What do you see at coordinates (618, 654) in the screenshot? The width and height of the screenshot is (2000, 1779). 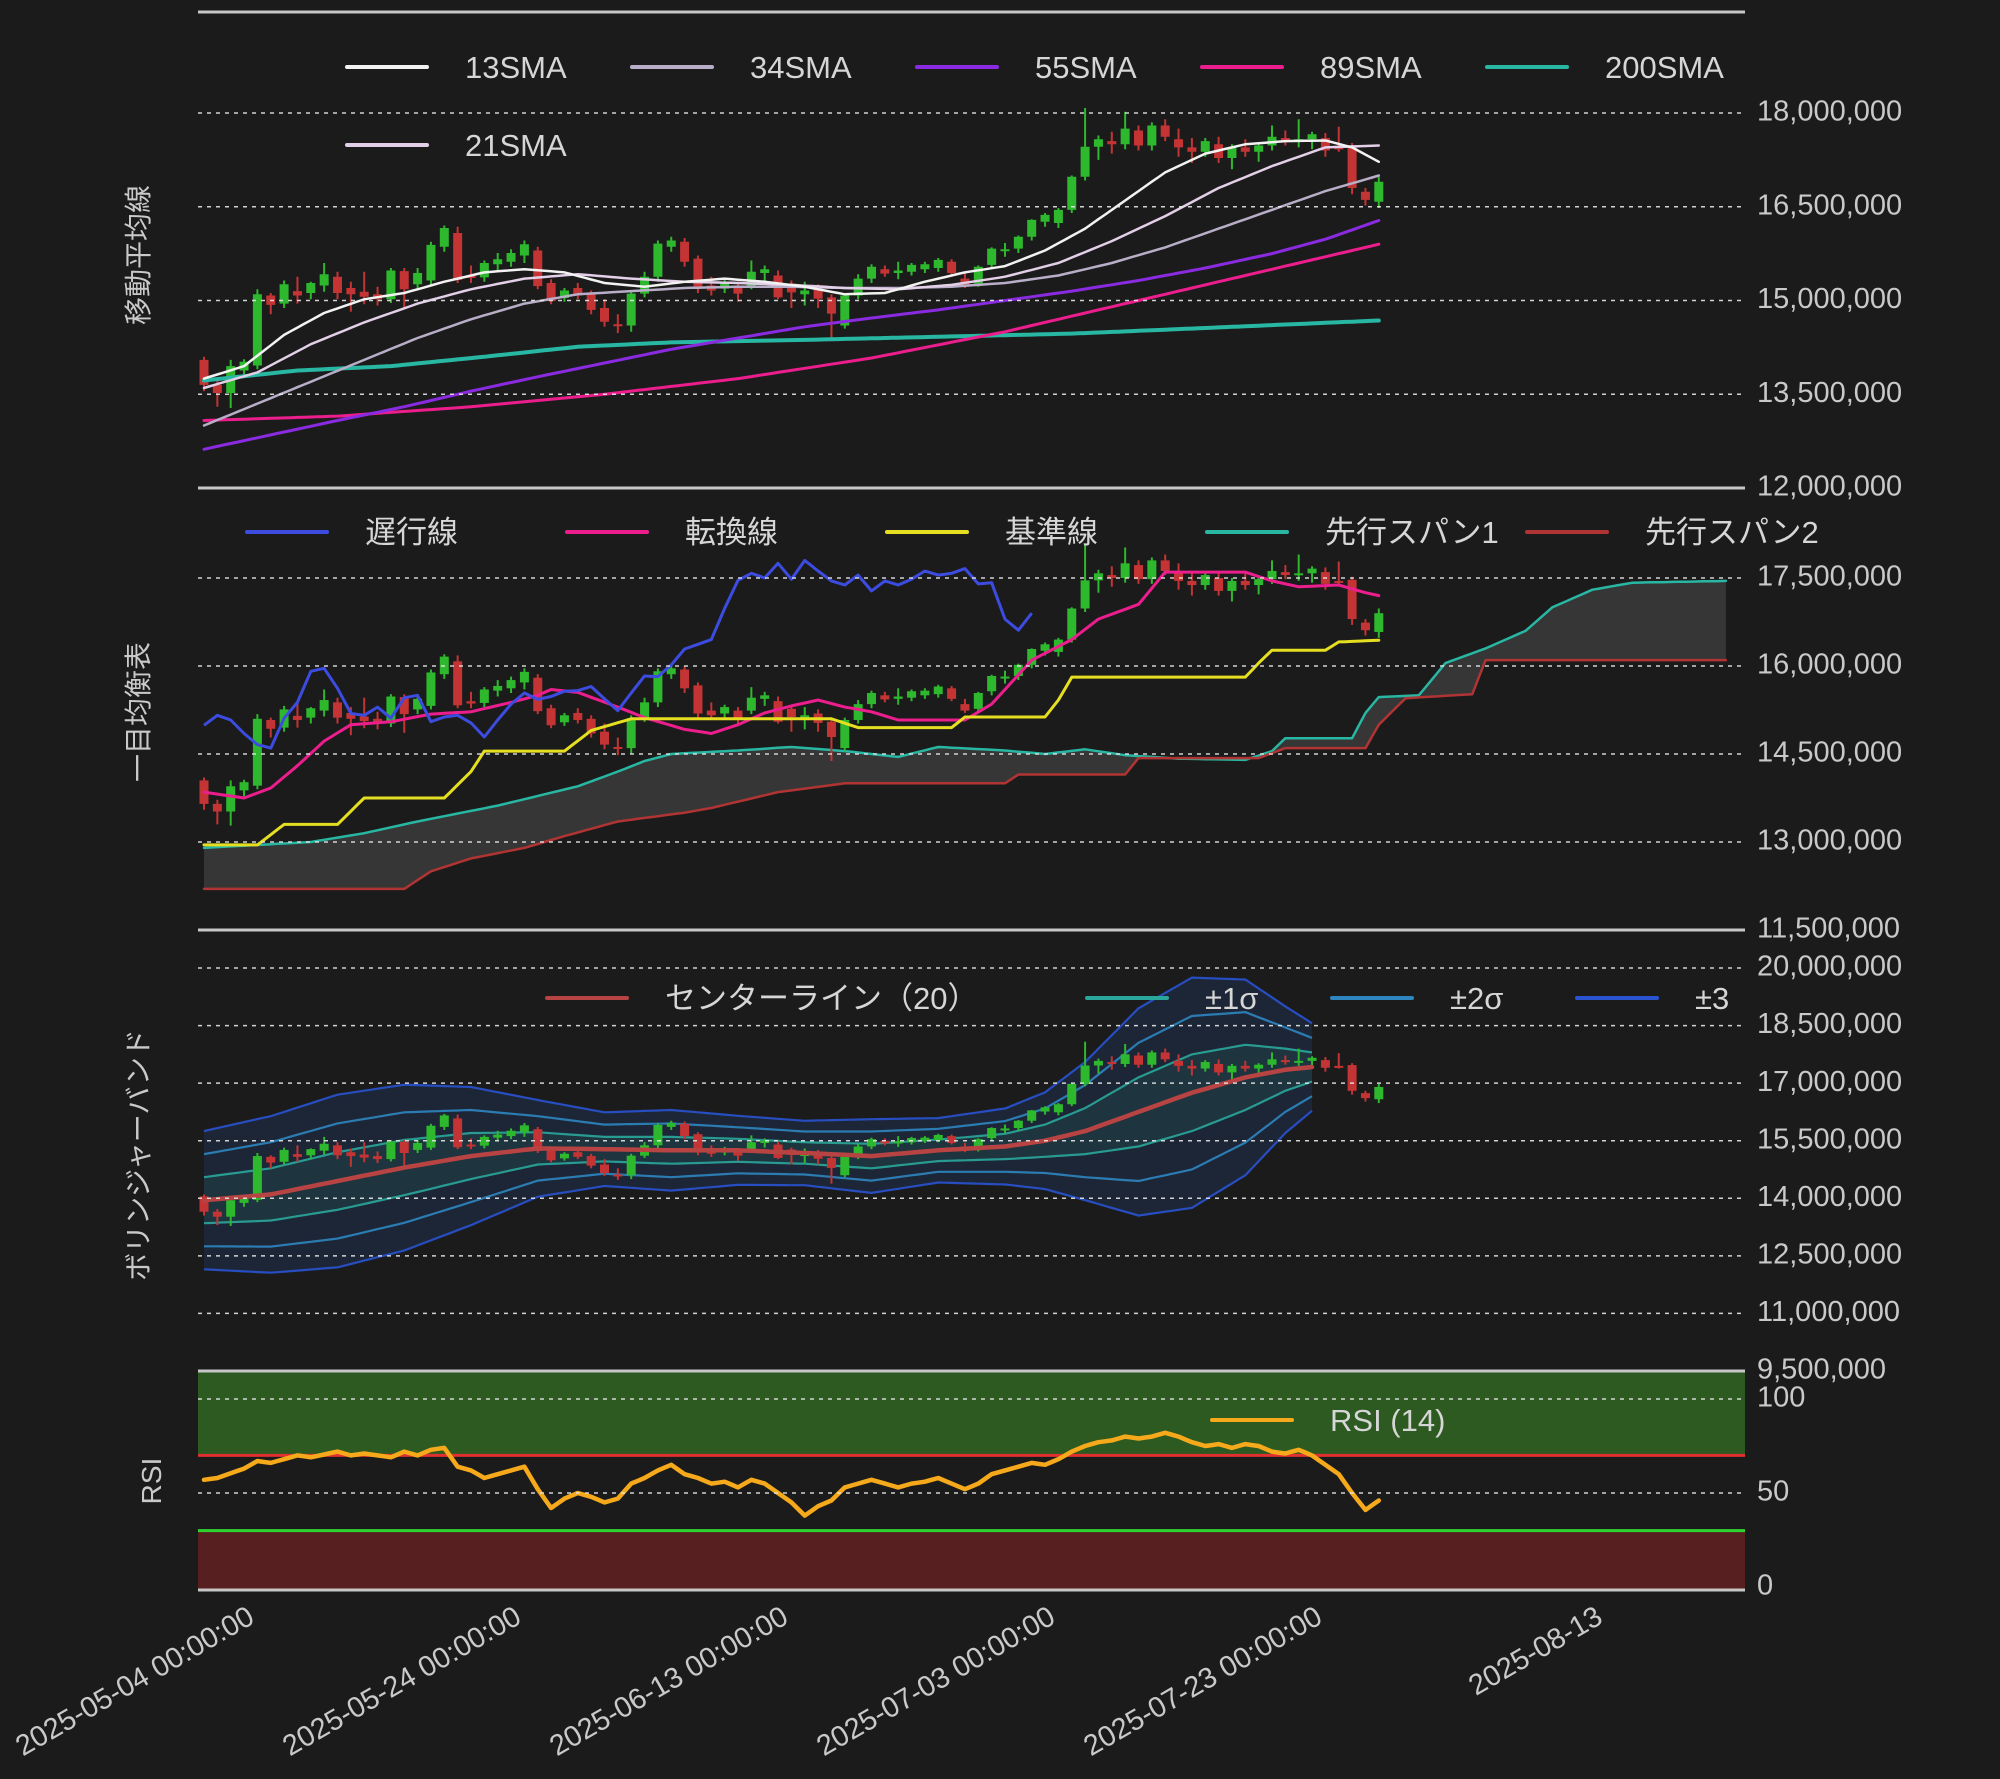 I see `chikou-line` at bounding box center [618, 654].